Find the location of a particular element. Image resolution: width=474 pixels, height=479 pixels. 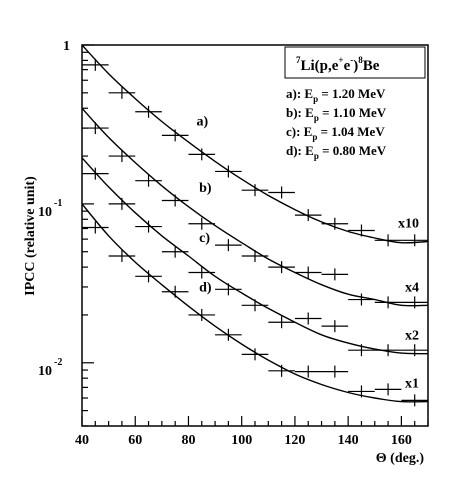

legend-box is located at coordinates (355, 62).